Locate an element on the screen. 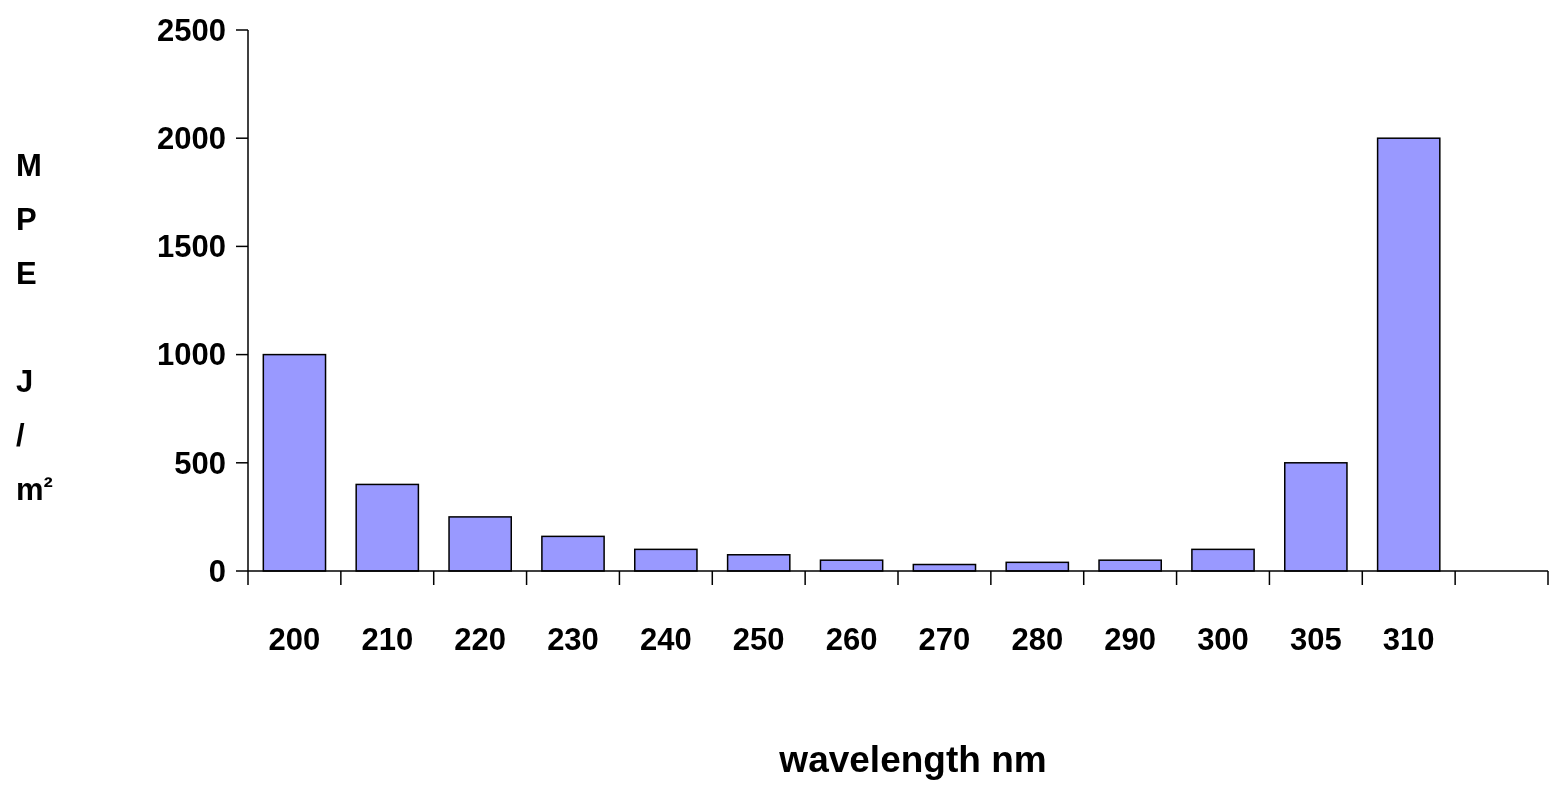  x-tick-label: 240 is located at coordinates (665, 639).